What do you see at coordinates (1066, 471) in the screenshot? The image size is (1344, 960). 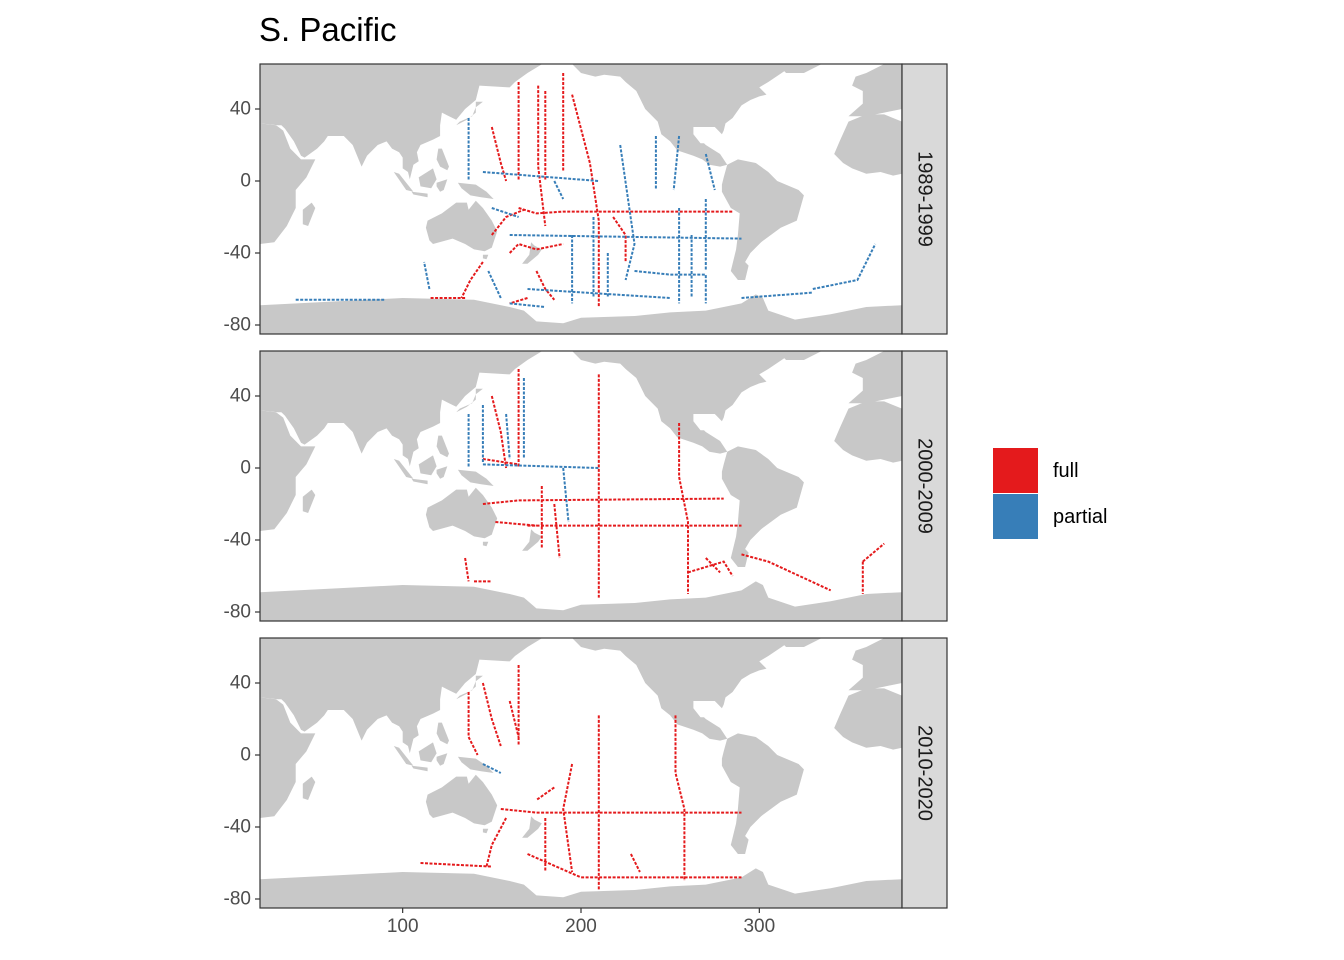 I see `legend-label-full: full` at bounding box center [1066, 471].